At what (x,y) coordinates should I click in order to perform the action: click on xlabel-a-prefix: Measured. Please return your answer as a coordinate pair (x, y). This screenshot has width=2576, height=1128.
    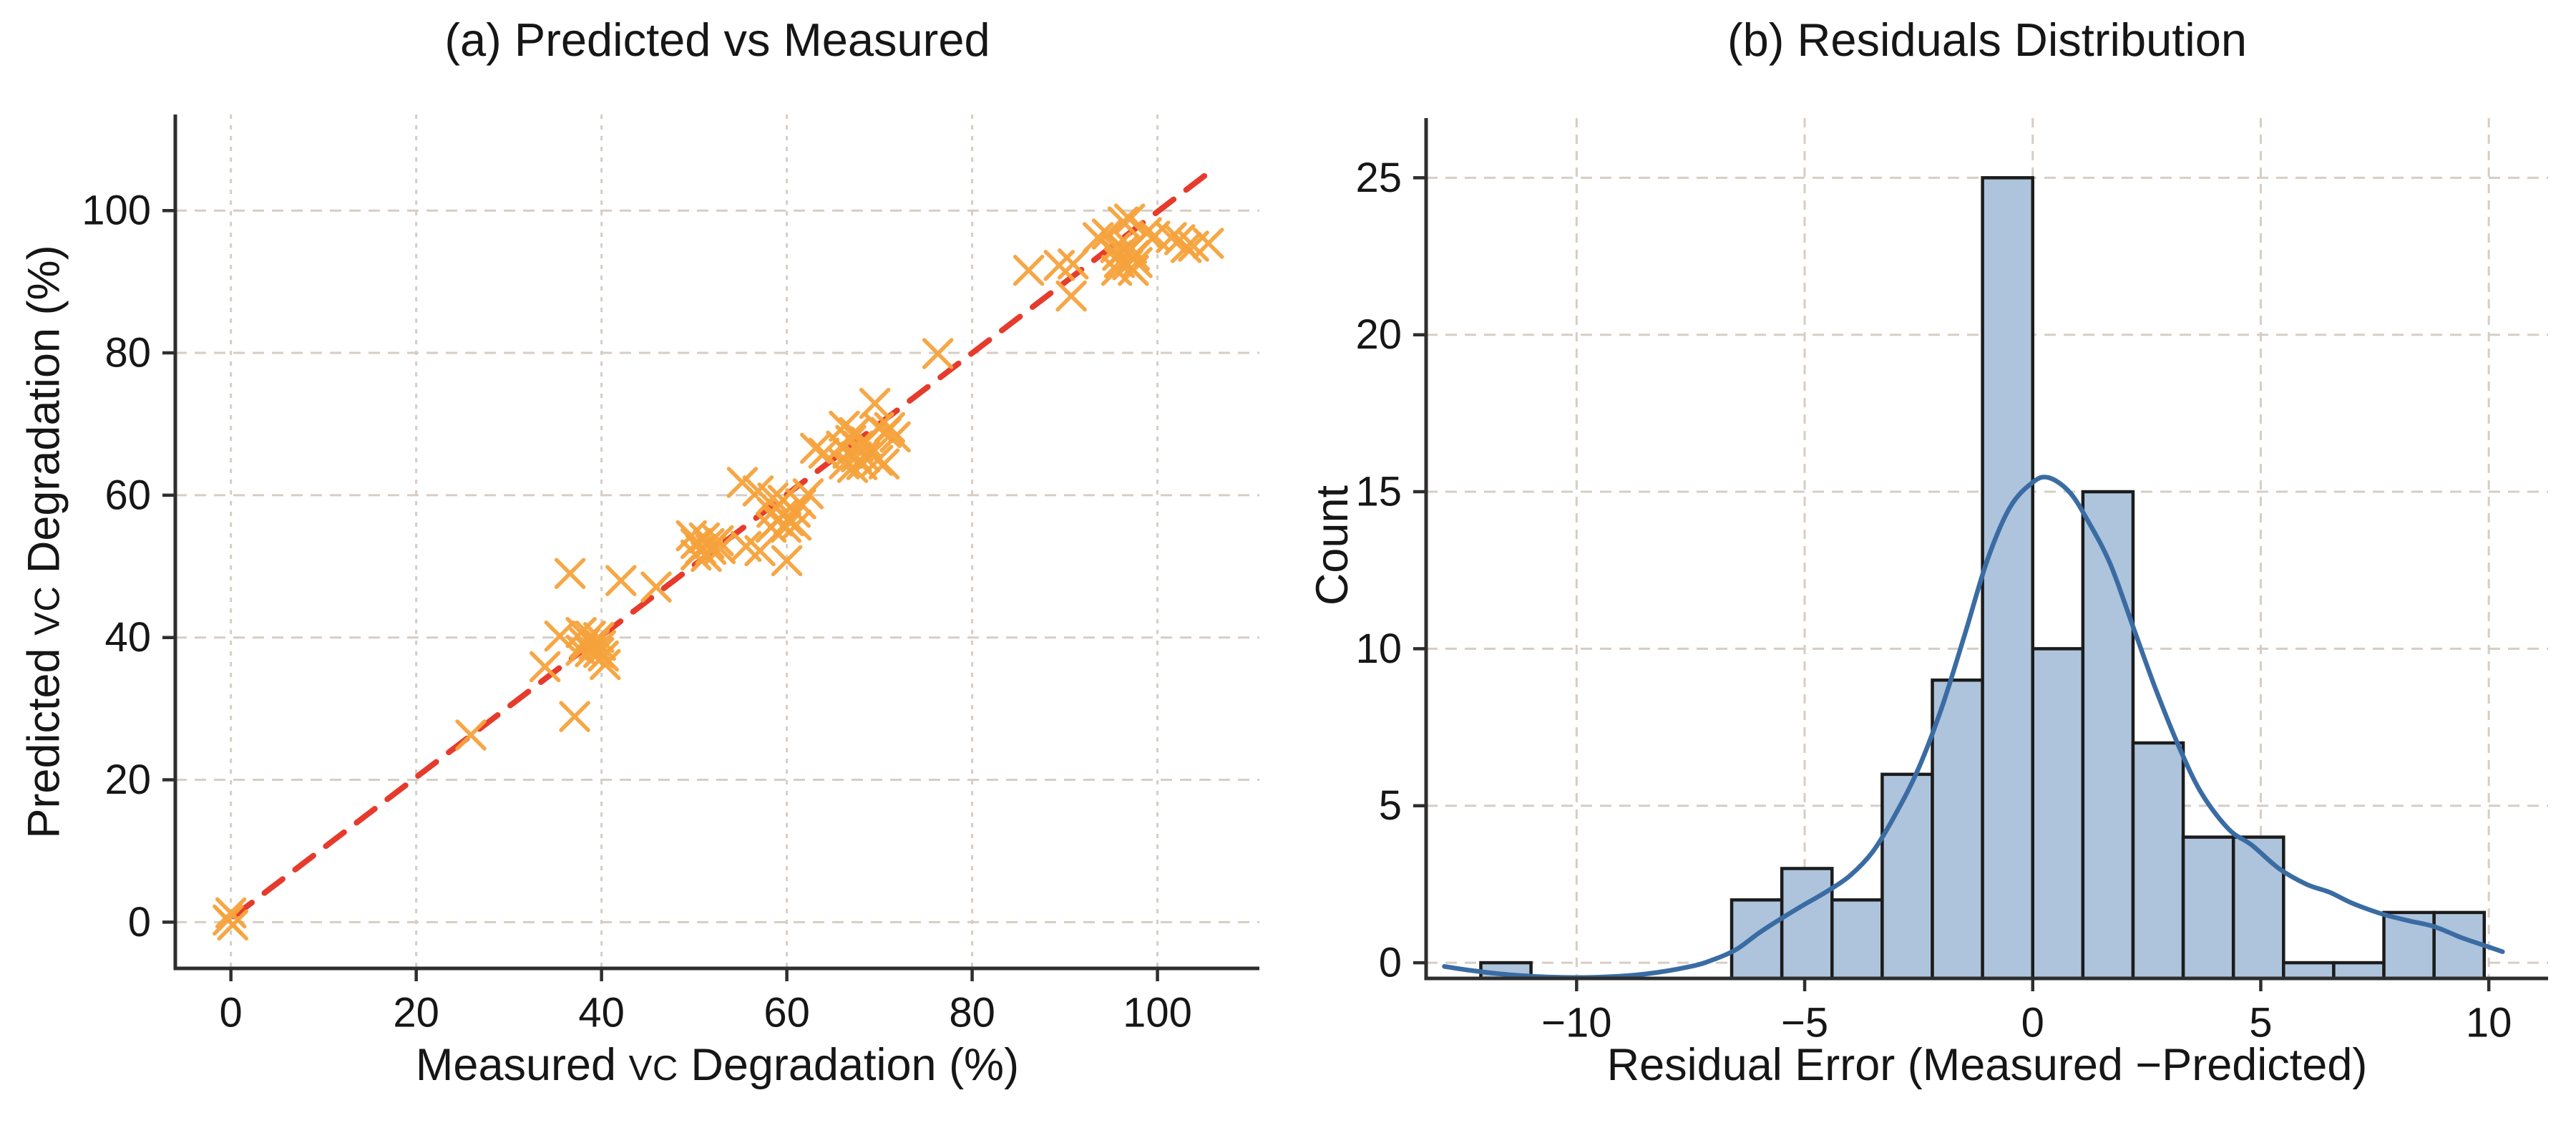
    Looking at the image, I should click on (522, 1065).